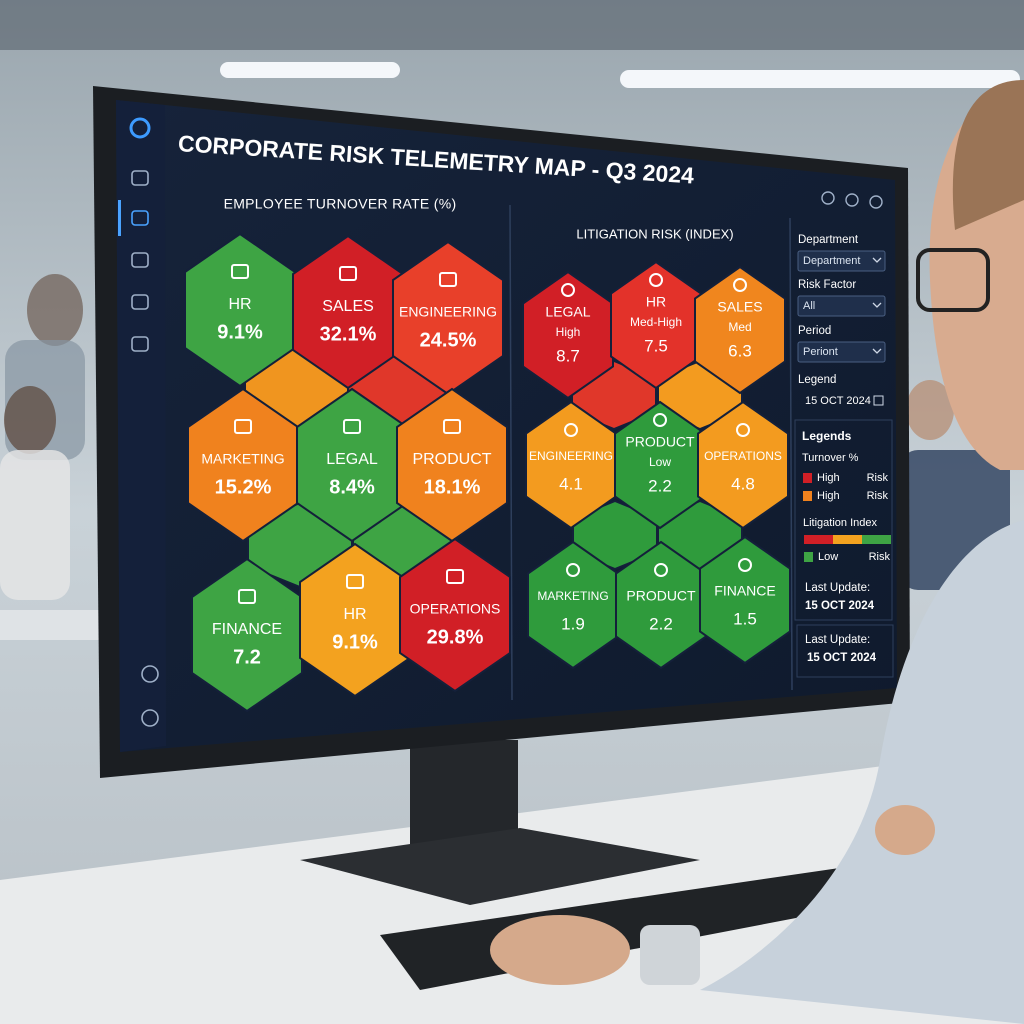 Image resolution: width=1024 pixels, height=1024 pixels. I want to click on tile-level: Med, so click(739, 327).